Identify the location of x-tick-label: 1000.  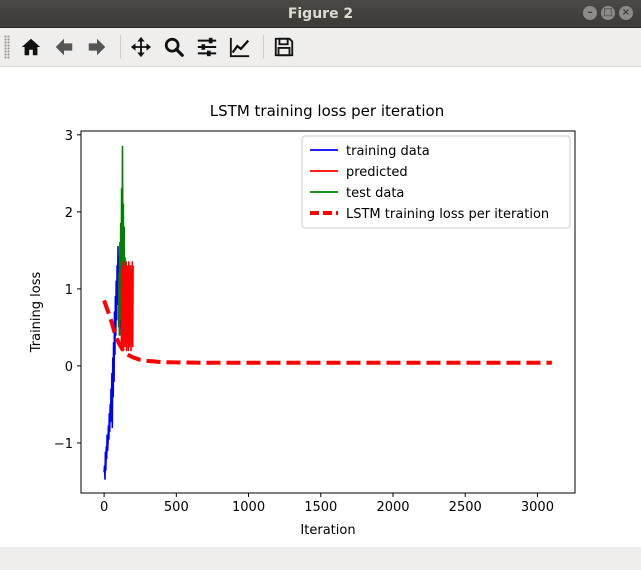
(248, 507).